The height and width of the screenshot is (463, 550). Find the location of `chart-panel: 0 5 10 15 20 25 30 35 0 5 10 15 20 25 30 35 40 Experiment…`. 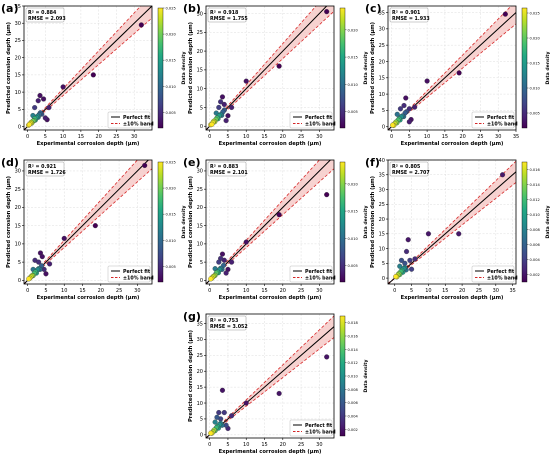

chart-panel: 0 5 10 15 20 25 30 35 0 5 10 15 20 25 30 35 40 Experiment… is located at coordinates (457, 228).